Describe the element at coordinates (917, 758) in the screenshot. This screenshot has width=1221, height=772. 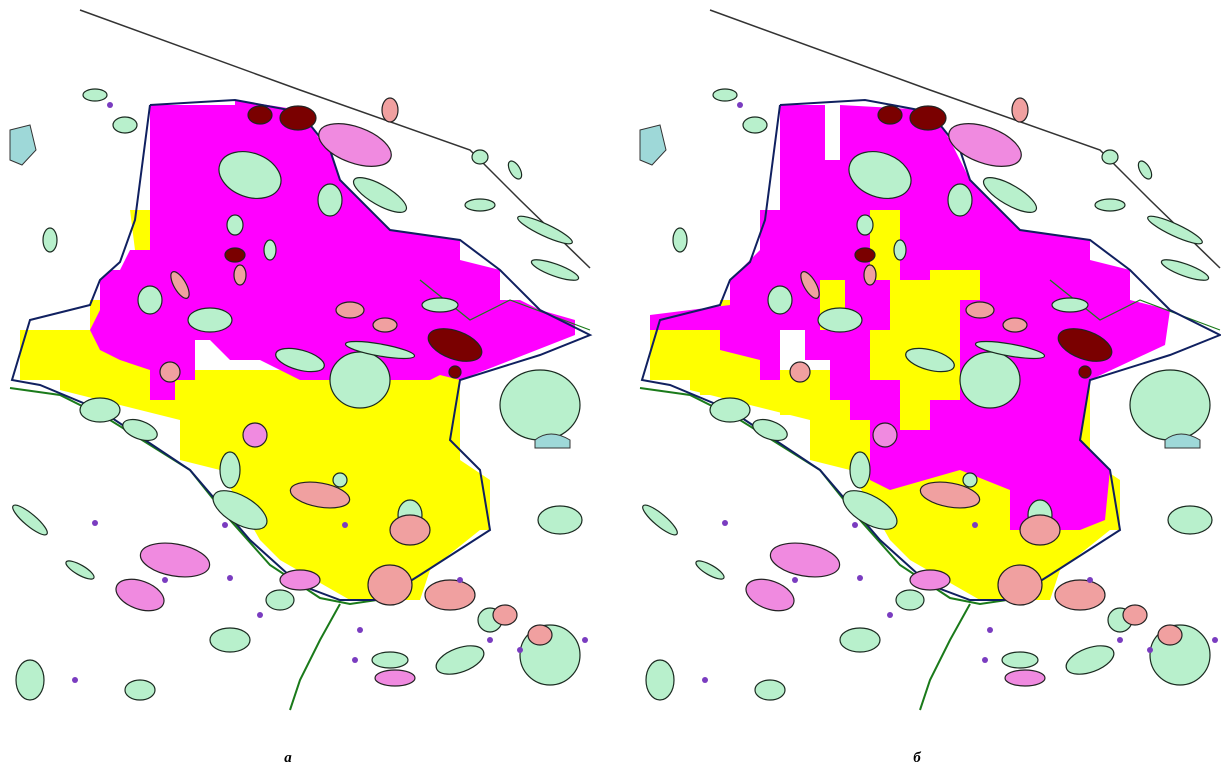
I see `panel-label: б` at that location.